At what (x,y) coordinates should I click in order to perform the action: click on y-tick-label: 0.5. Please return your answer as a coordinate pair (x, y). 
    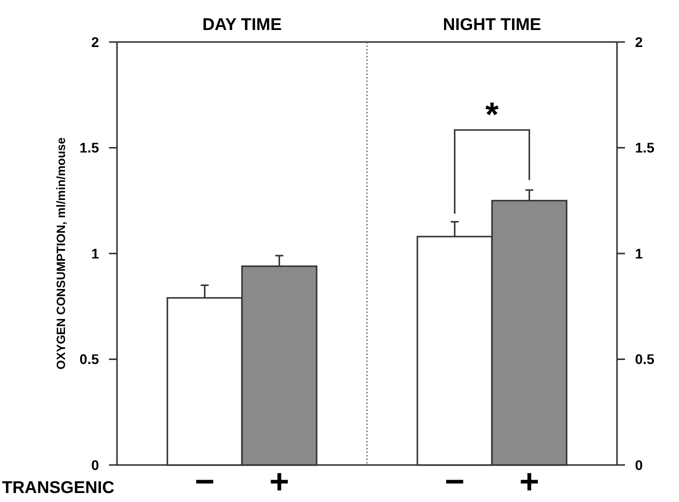
    Looking at the image, I should click on (90, 359).